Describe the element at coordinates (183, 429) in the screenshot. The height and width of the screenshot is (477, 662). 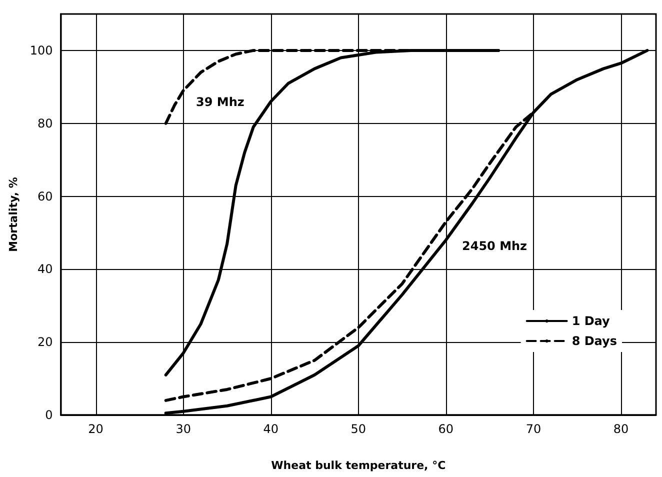
I see `x-tick-label: 30` at that location.